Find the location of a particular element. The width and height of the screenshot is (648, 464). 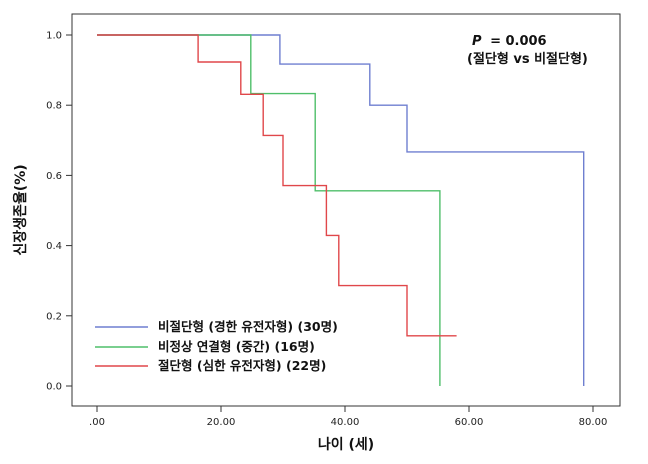

x-tick-label: 20.00 is located at coordinates (221, 422).